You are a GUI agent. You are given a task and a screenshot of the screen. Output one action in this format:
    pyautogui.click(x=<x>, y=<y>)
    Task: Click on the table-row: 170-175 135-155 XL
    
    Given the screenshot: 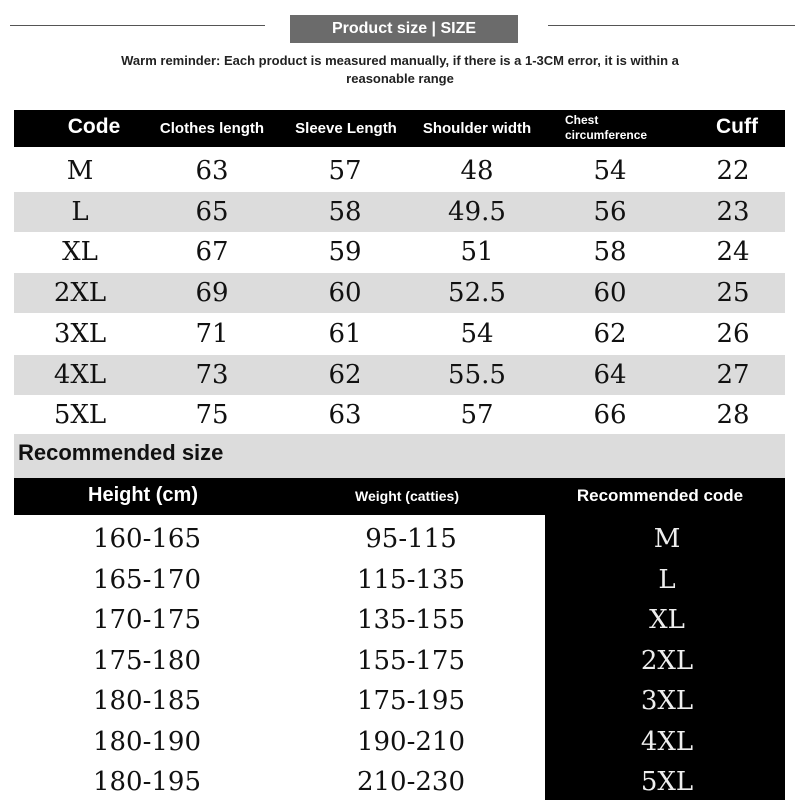 What is the action you would take?
    pyautogui.click(x=399, y=620)
    